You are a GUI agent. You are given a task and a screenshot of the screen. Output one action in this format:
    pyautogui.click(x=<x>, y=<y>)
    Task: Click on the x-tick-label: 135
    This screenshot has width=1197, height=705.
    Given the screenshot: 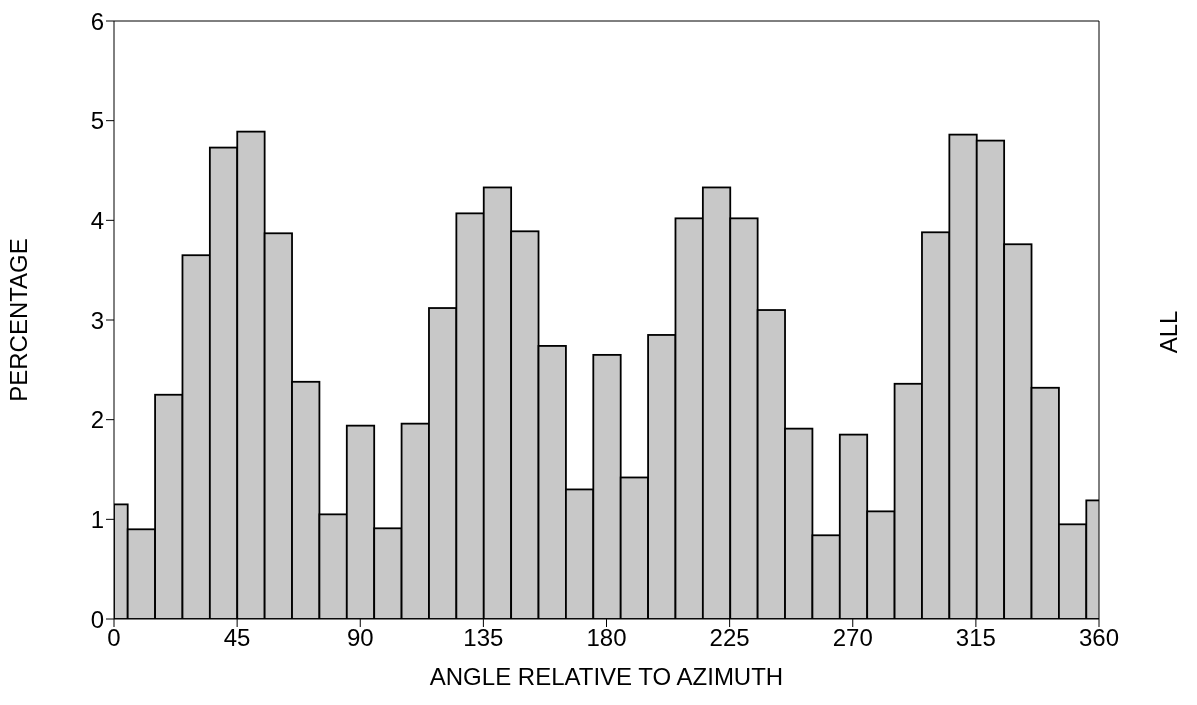 What is the action you would take?
    pyautogui.click(x=483, y=638)
    